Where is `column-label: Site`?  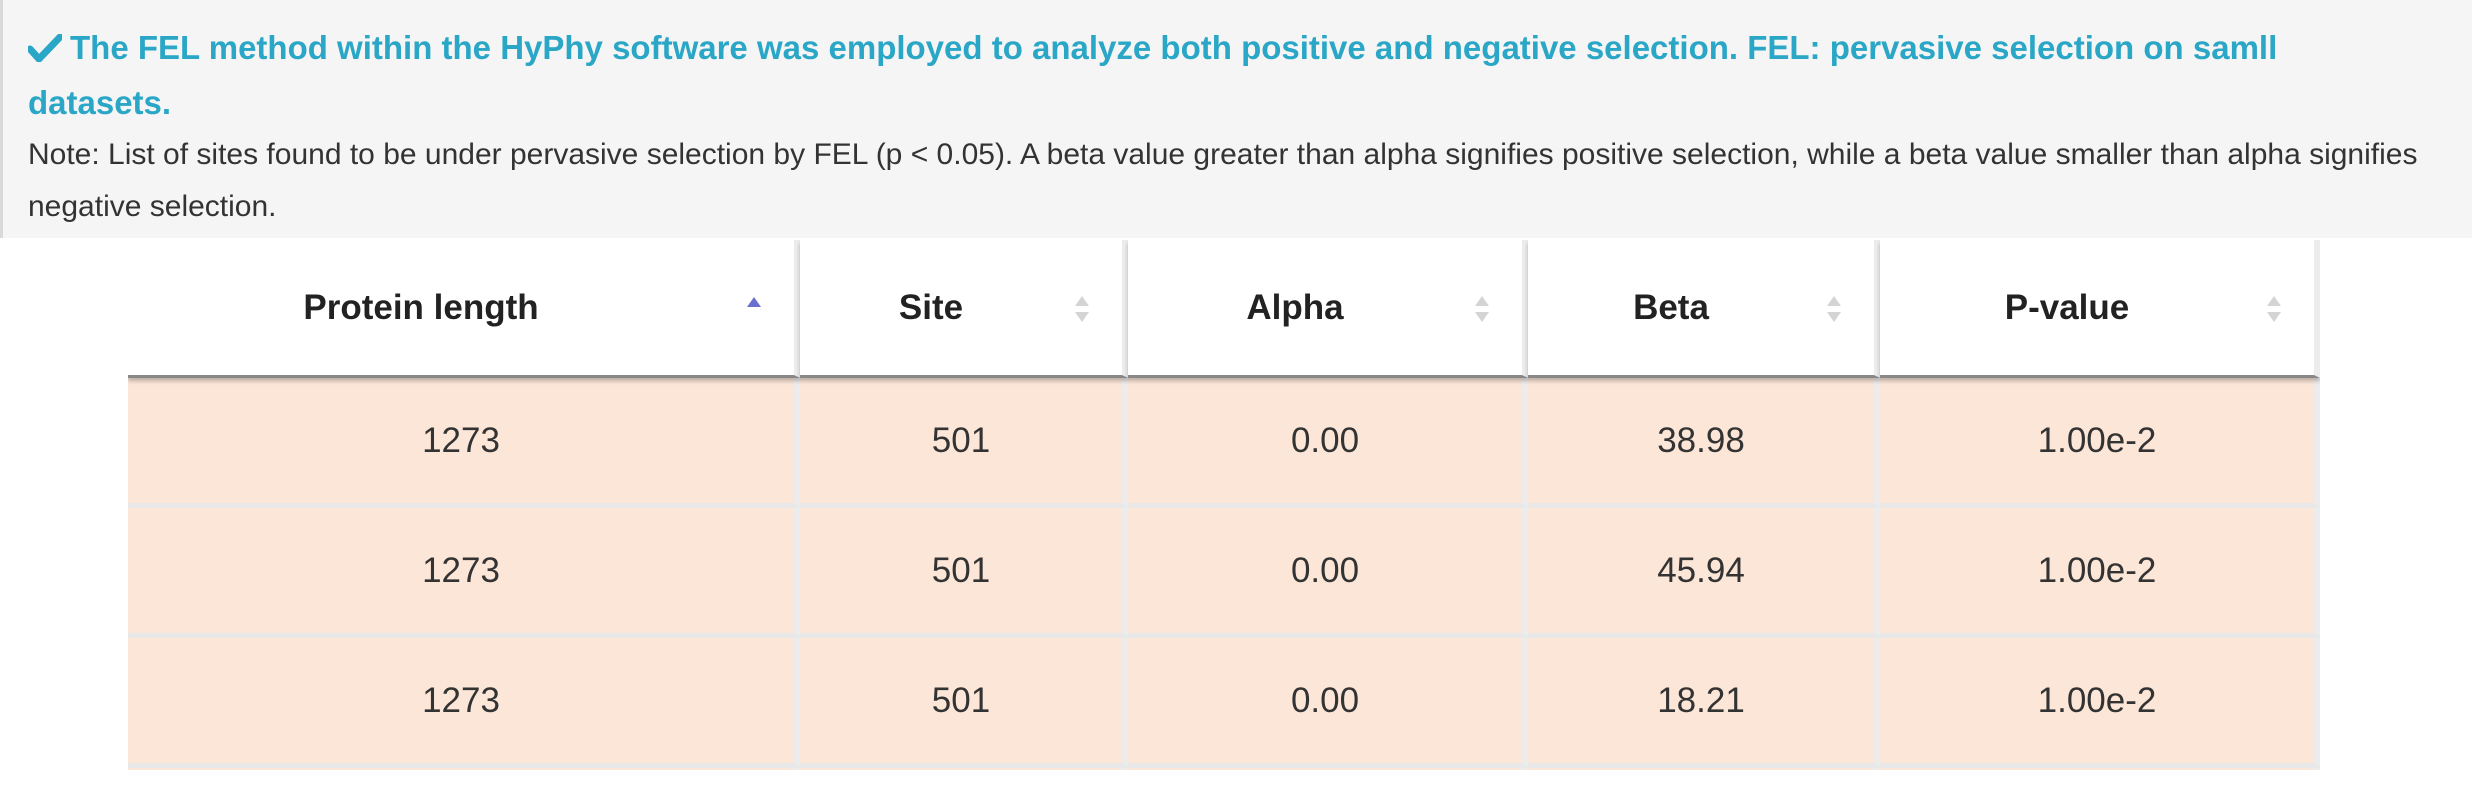 column-label: Site is located at coordinates (931, 307).